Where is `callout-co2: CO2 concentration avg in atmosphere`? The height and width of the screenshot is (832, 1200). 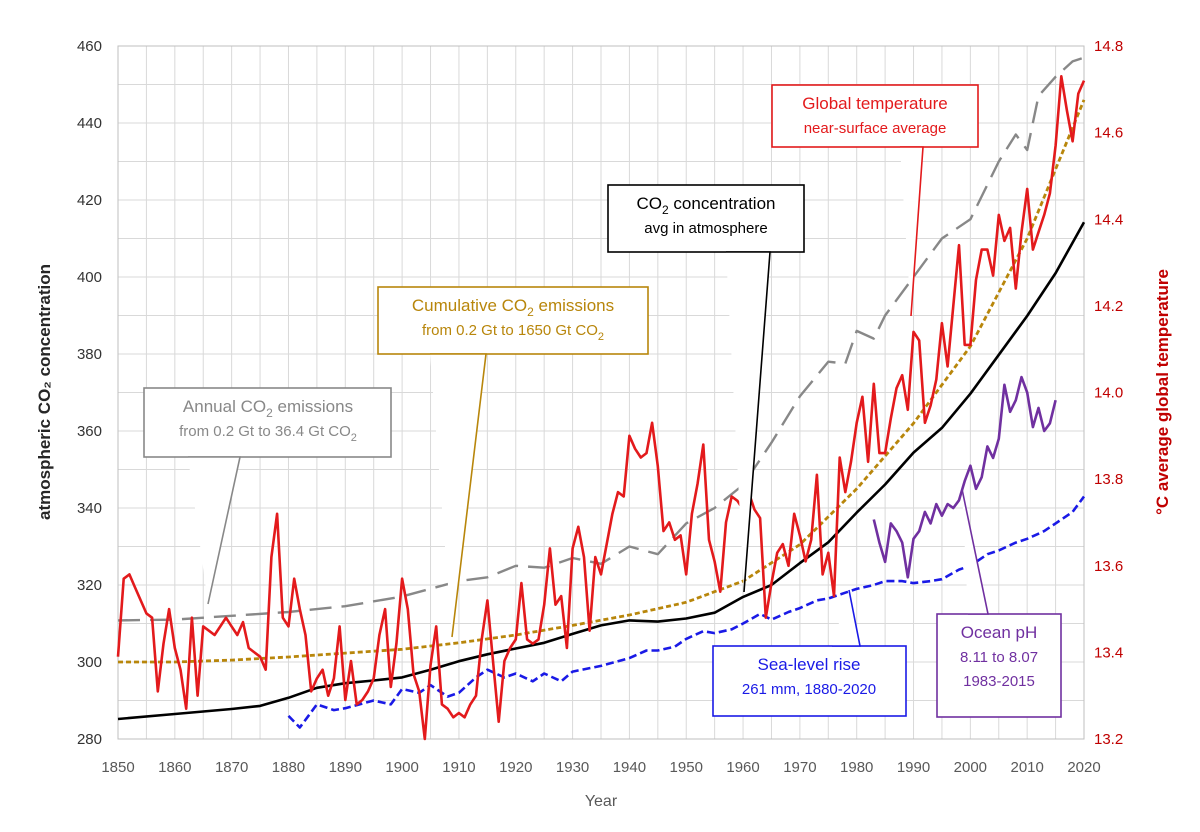 callout-co2: CO2 concentration avg in atmosphere is located at coordinates (706, 388).